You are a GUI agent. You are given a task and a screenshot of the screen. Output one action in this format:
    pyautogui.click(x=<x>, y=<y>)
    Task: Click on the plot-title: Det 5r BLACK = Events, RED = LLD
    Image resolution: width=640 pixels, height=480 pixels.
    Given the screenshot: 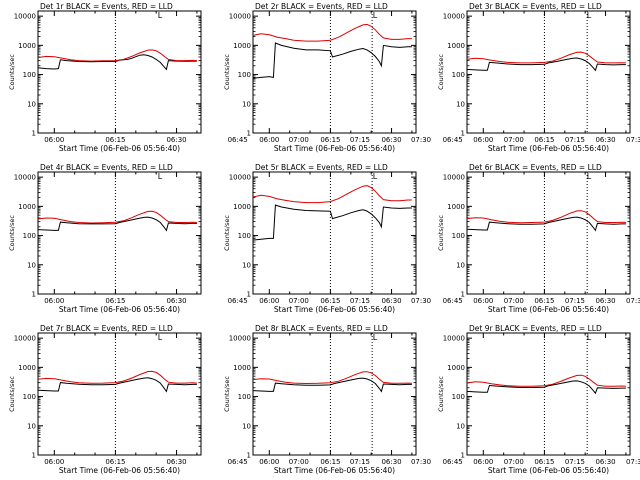 What is the action you would take?
    pyautogui.click(x=321, y=167)
    